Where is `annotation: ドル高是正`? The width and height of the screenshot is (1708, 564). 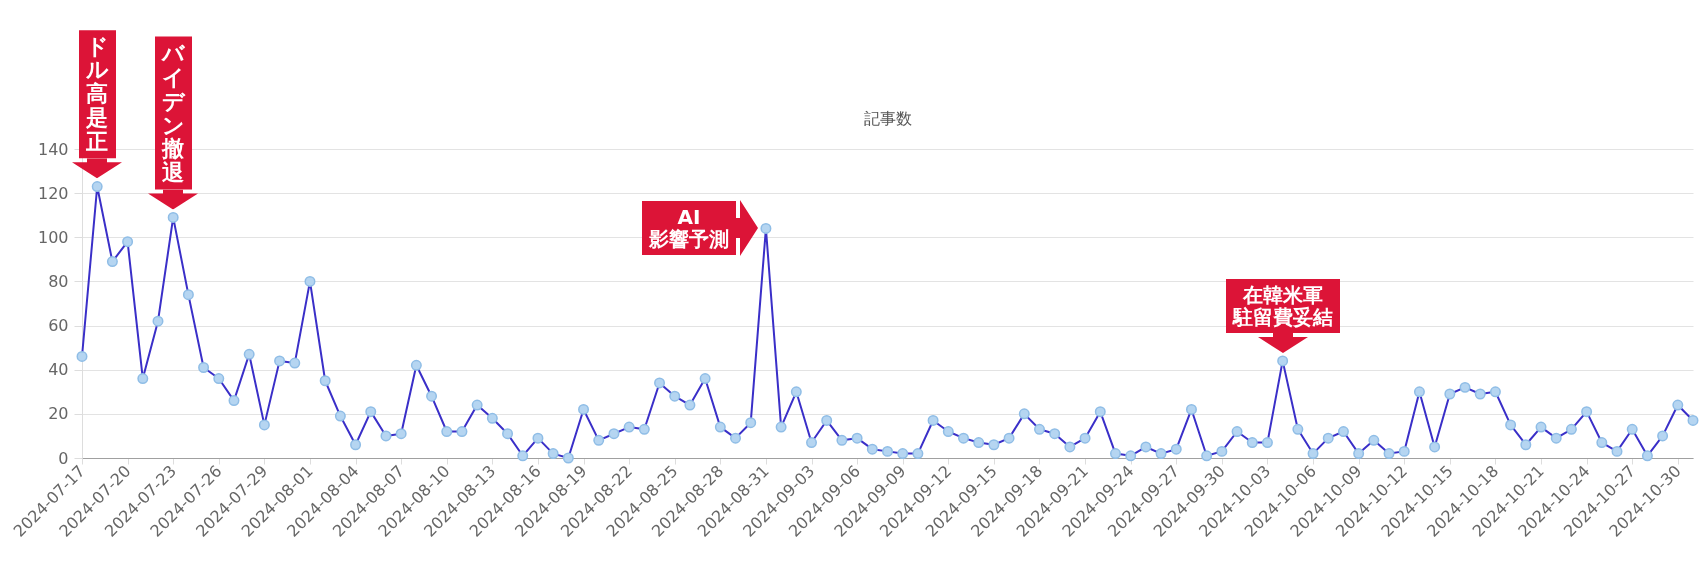 annotation: ドル高是正 is located at coordinates (97, 93).